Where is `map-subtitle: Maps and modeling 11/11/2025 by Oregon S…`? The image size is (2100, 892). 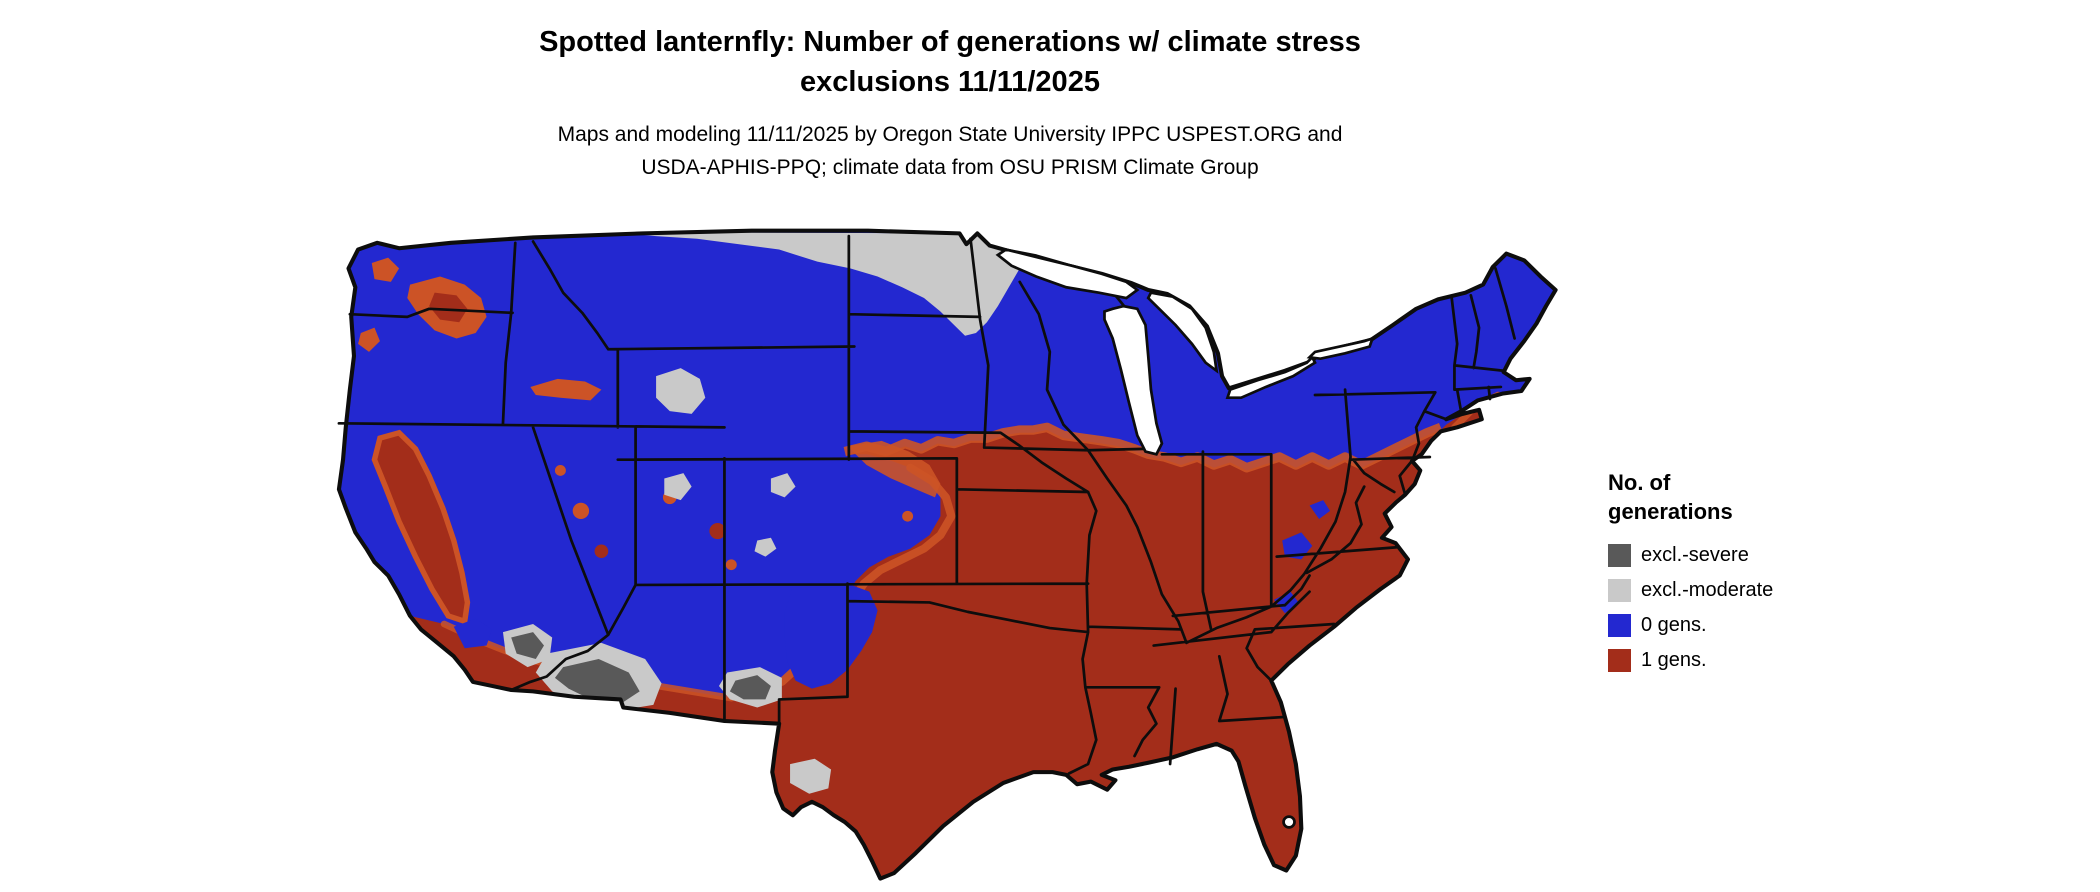
map-subtitle: Maps and modeling 11/11/2025 by Oregon S… is located at coordinates (950, 151).